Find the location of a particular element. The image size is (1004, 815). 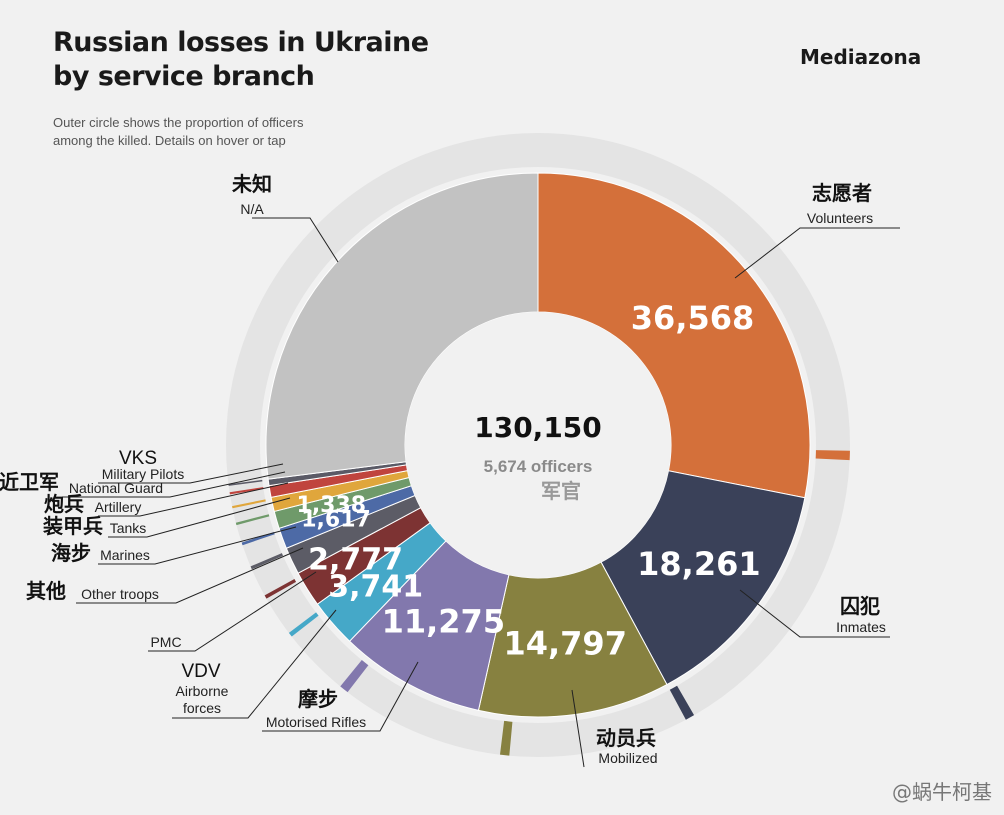

officer-mark-artillery is located at coordinates (249, 504).